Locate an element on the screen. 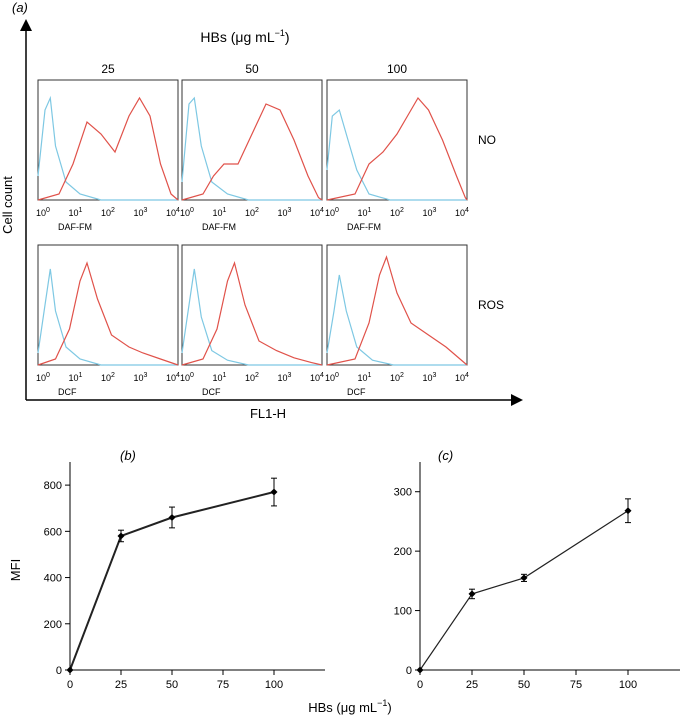 This screenshot has width=683, height=719. x-axis-label: FL1-H is located at coordinates (268, 413).